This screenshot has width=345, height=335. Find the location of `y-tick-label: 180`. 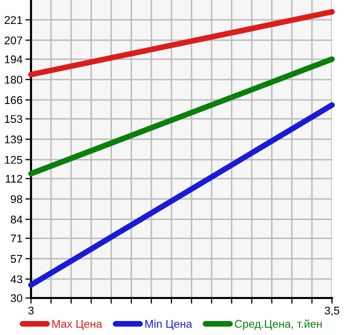

y-tick-label: 180 is located at coordinates (13, 80).